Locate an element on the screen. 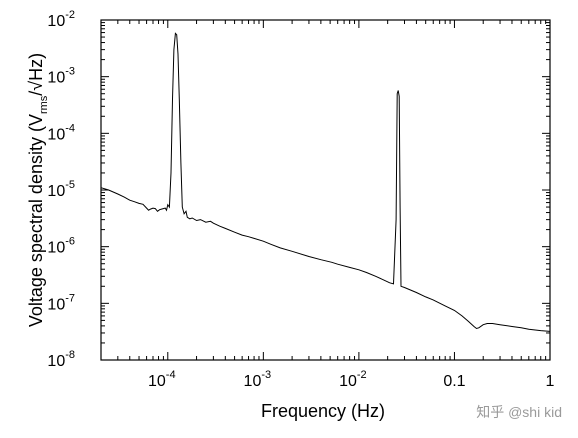 The width and height of the screenshot is (578, 438). y-tick-labels: 10⁻⁸ 10⁻⁷ 10⁻⁶ 10⁻⁵ 10⁻⁴ 10⁻³ 10⁻² is located at coordinates (61, 189).